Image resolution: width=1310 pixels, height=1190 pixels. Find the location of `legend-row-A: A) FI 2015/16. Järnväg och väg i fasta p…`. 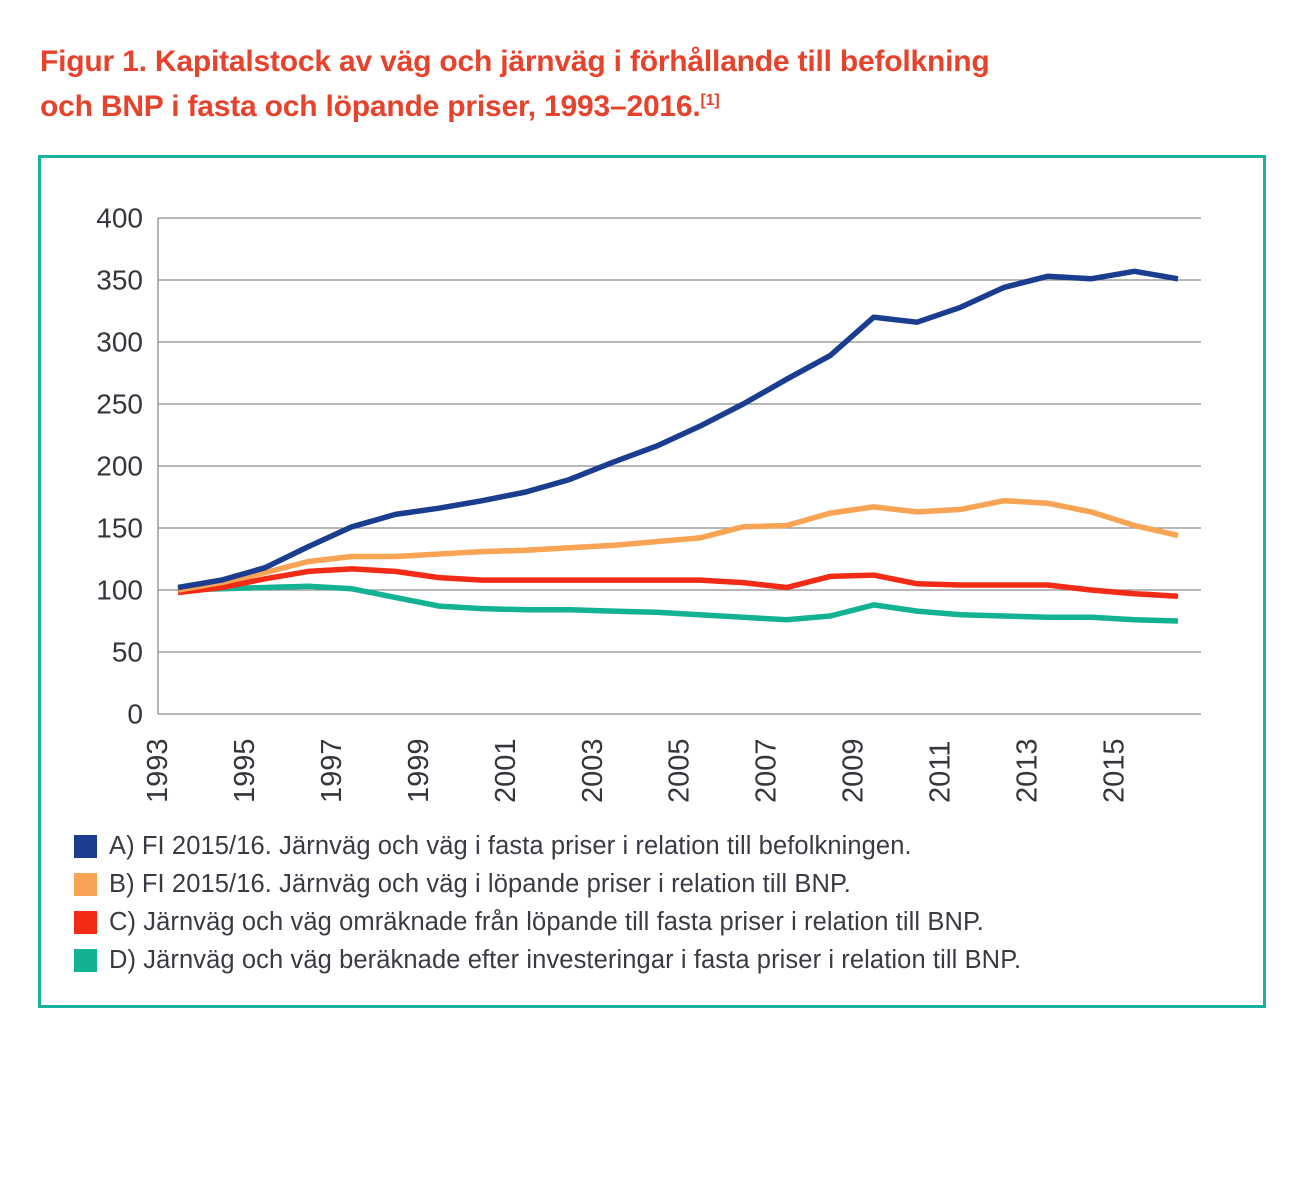

legend-row-A: A) FI 2015/16. Järnväg och väg i fasta p… is located at coordinates (654, 846).